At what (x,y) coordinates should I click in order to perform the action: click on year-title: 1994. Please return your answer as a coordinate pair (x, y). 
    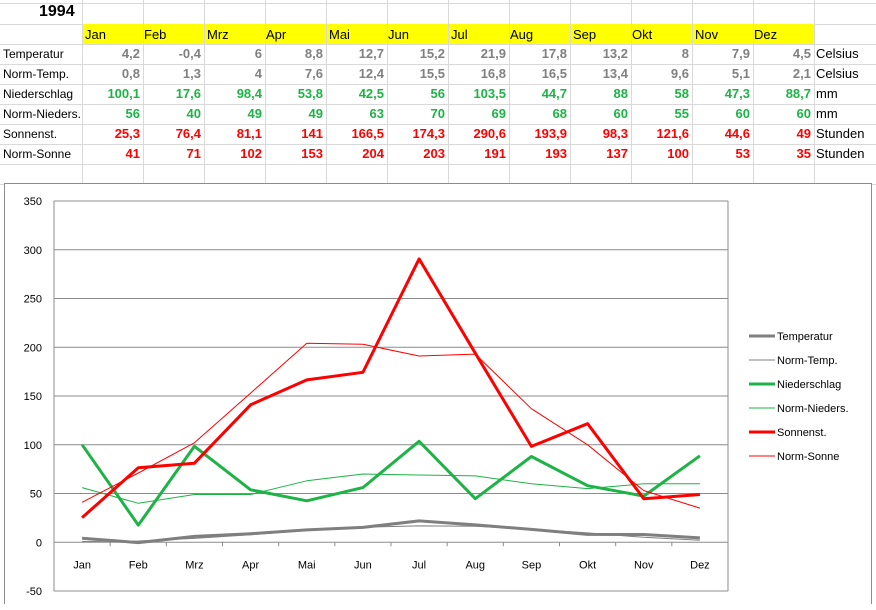
    Looking at the image, I should click on (57, 11).